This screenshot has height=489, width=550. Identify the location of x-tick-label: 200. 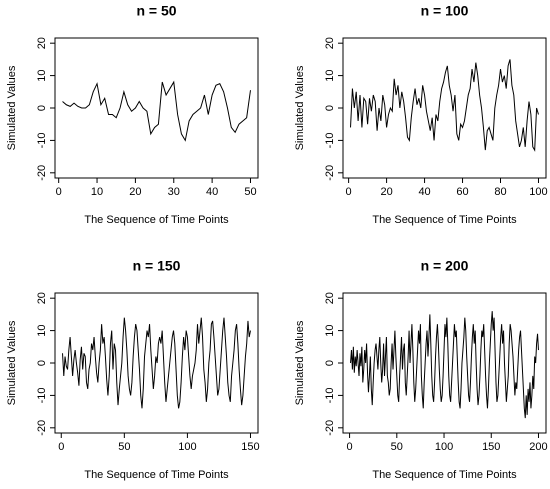
(538, 447).